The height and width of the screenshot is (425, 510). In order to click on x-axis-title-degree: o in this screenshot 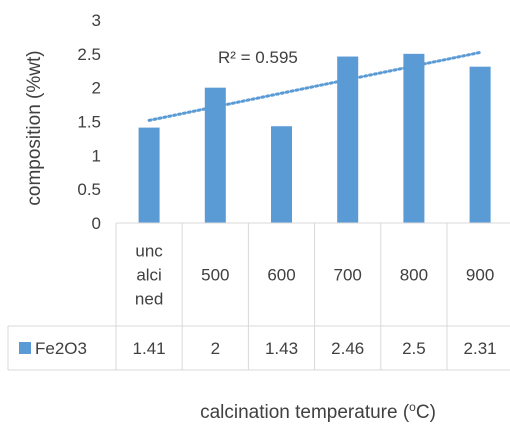, I will do `click(412, 407)`.